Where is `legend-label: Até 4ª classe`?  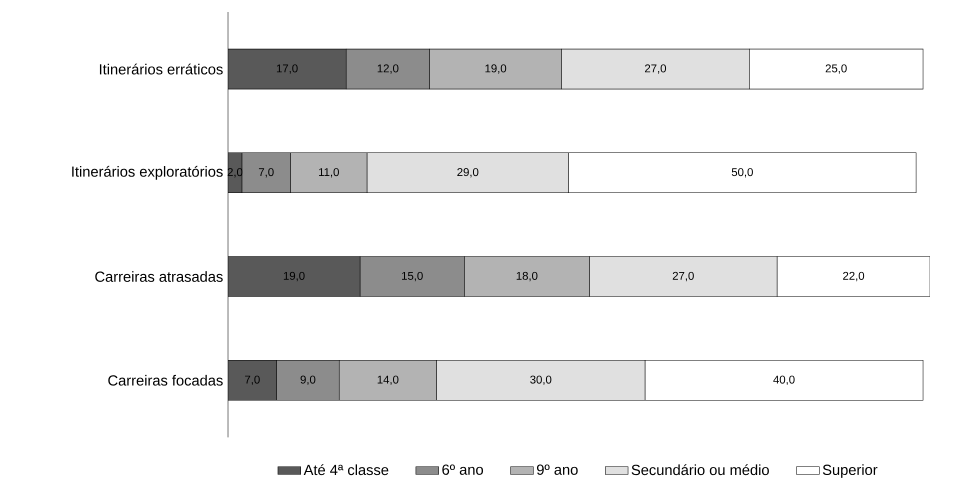
legend-label: Até 4ª classe is located at coordinates (346, 470).